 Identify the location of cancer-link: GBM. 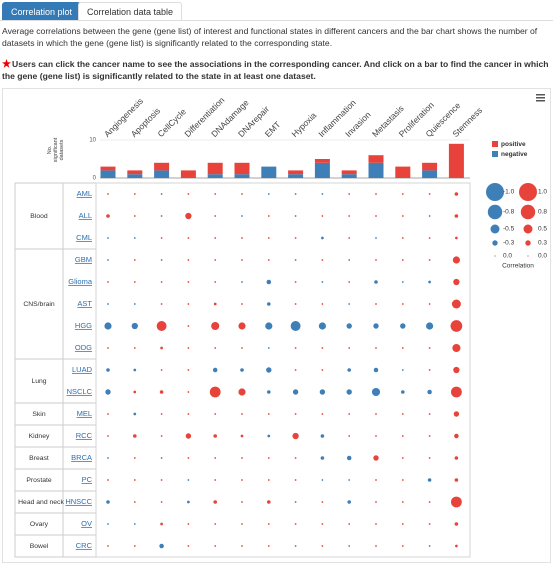
(83, 259).